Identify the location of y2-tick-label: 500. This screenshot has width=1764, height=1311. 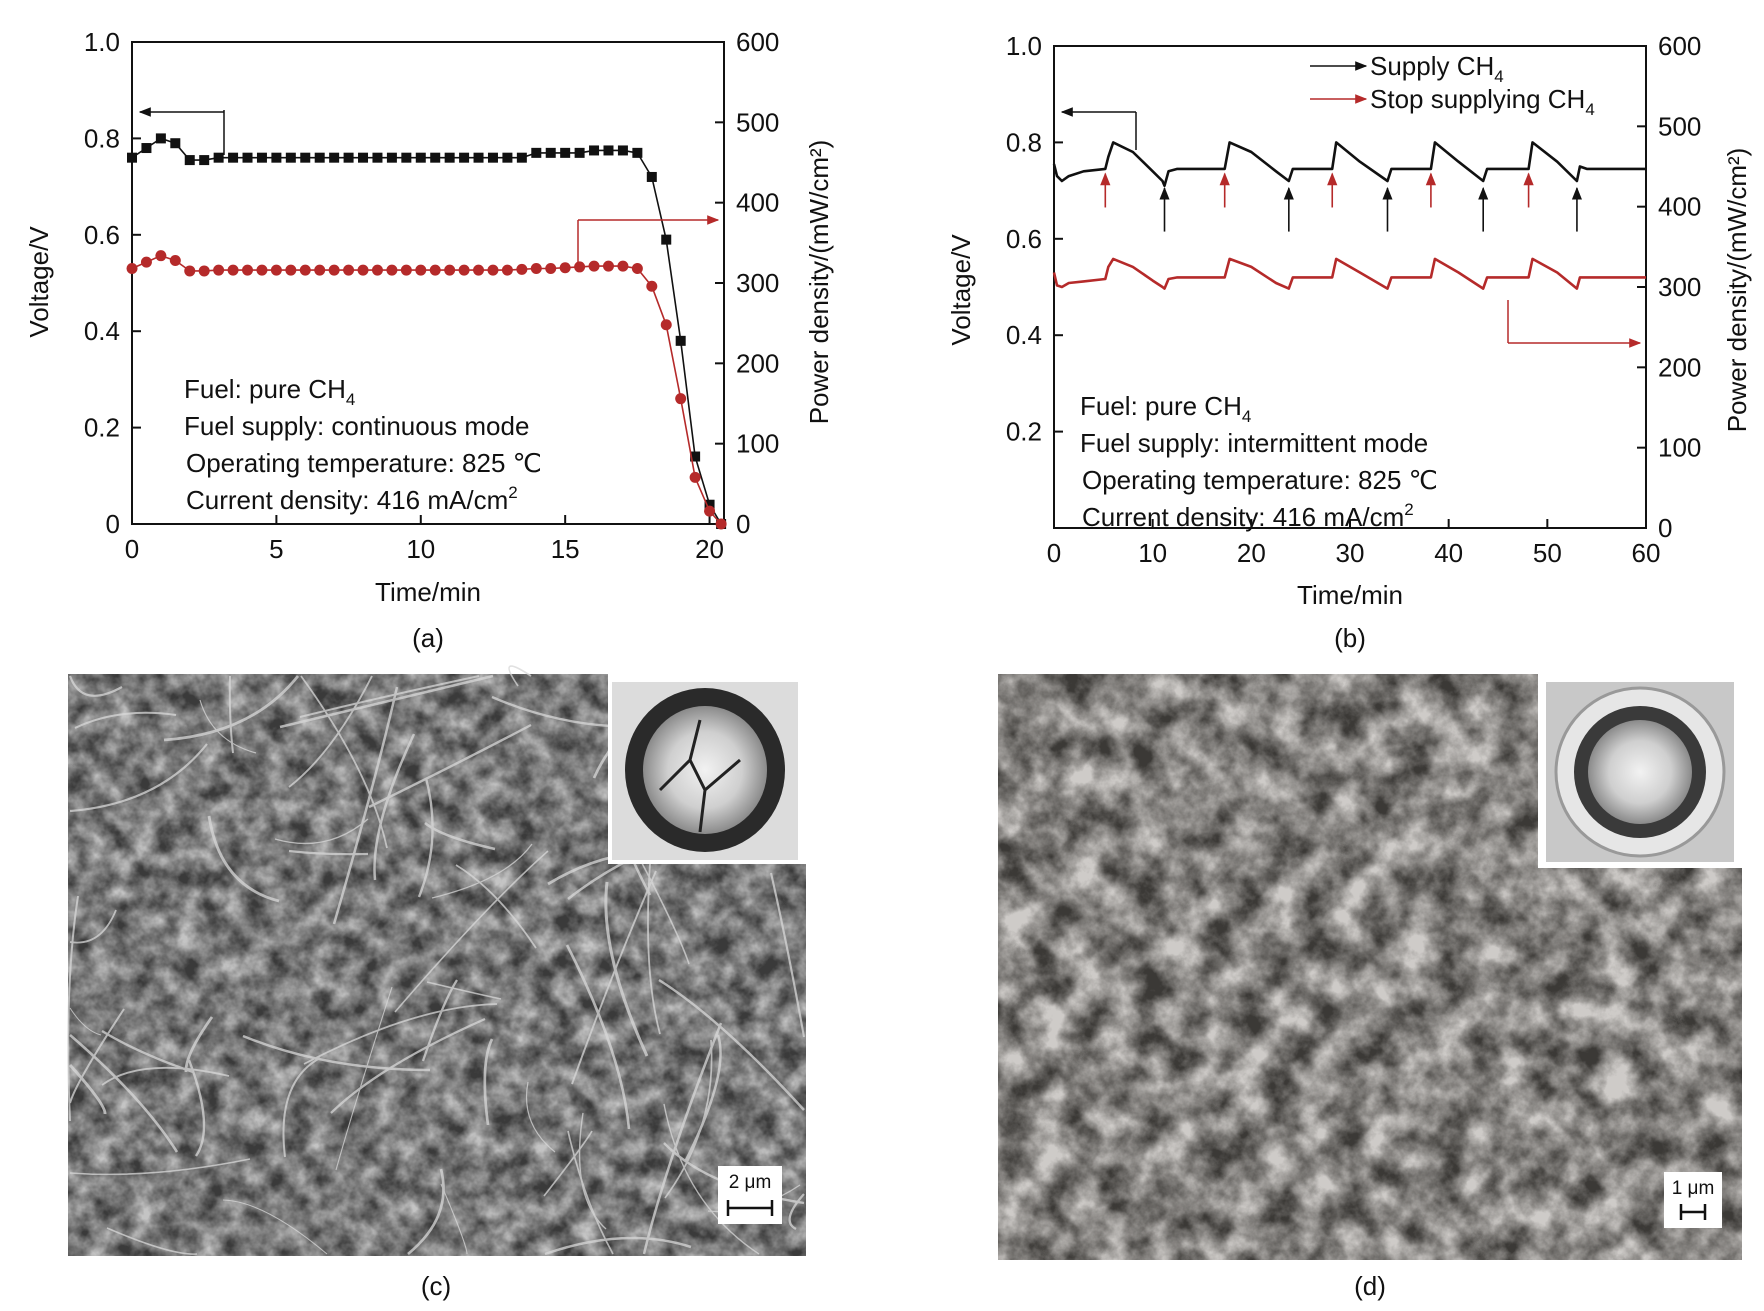
(757, 122).